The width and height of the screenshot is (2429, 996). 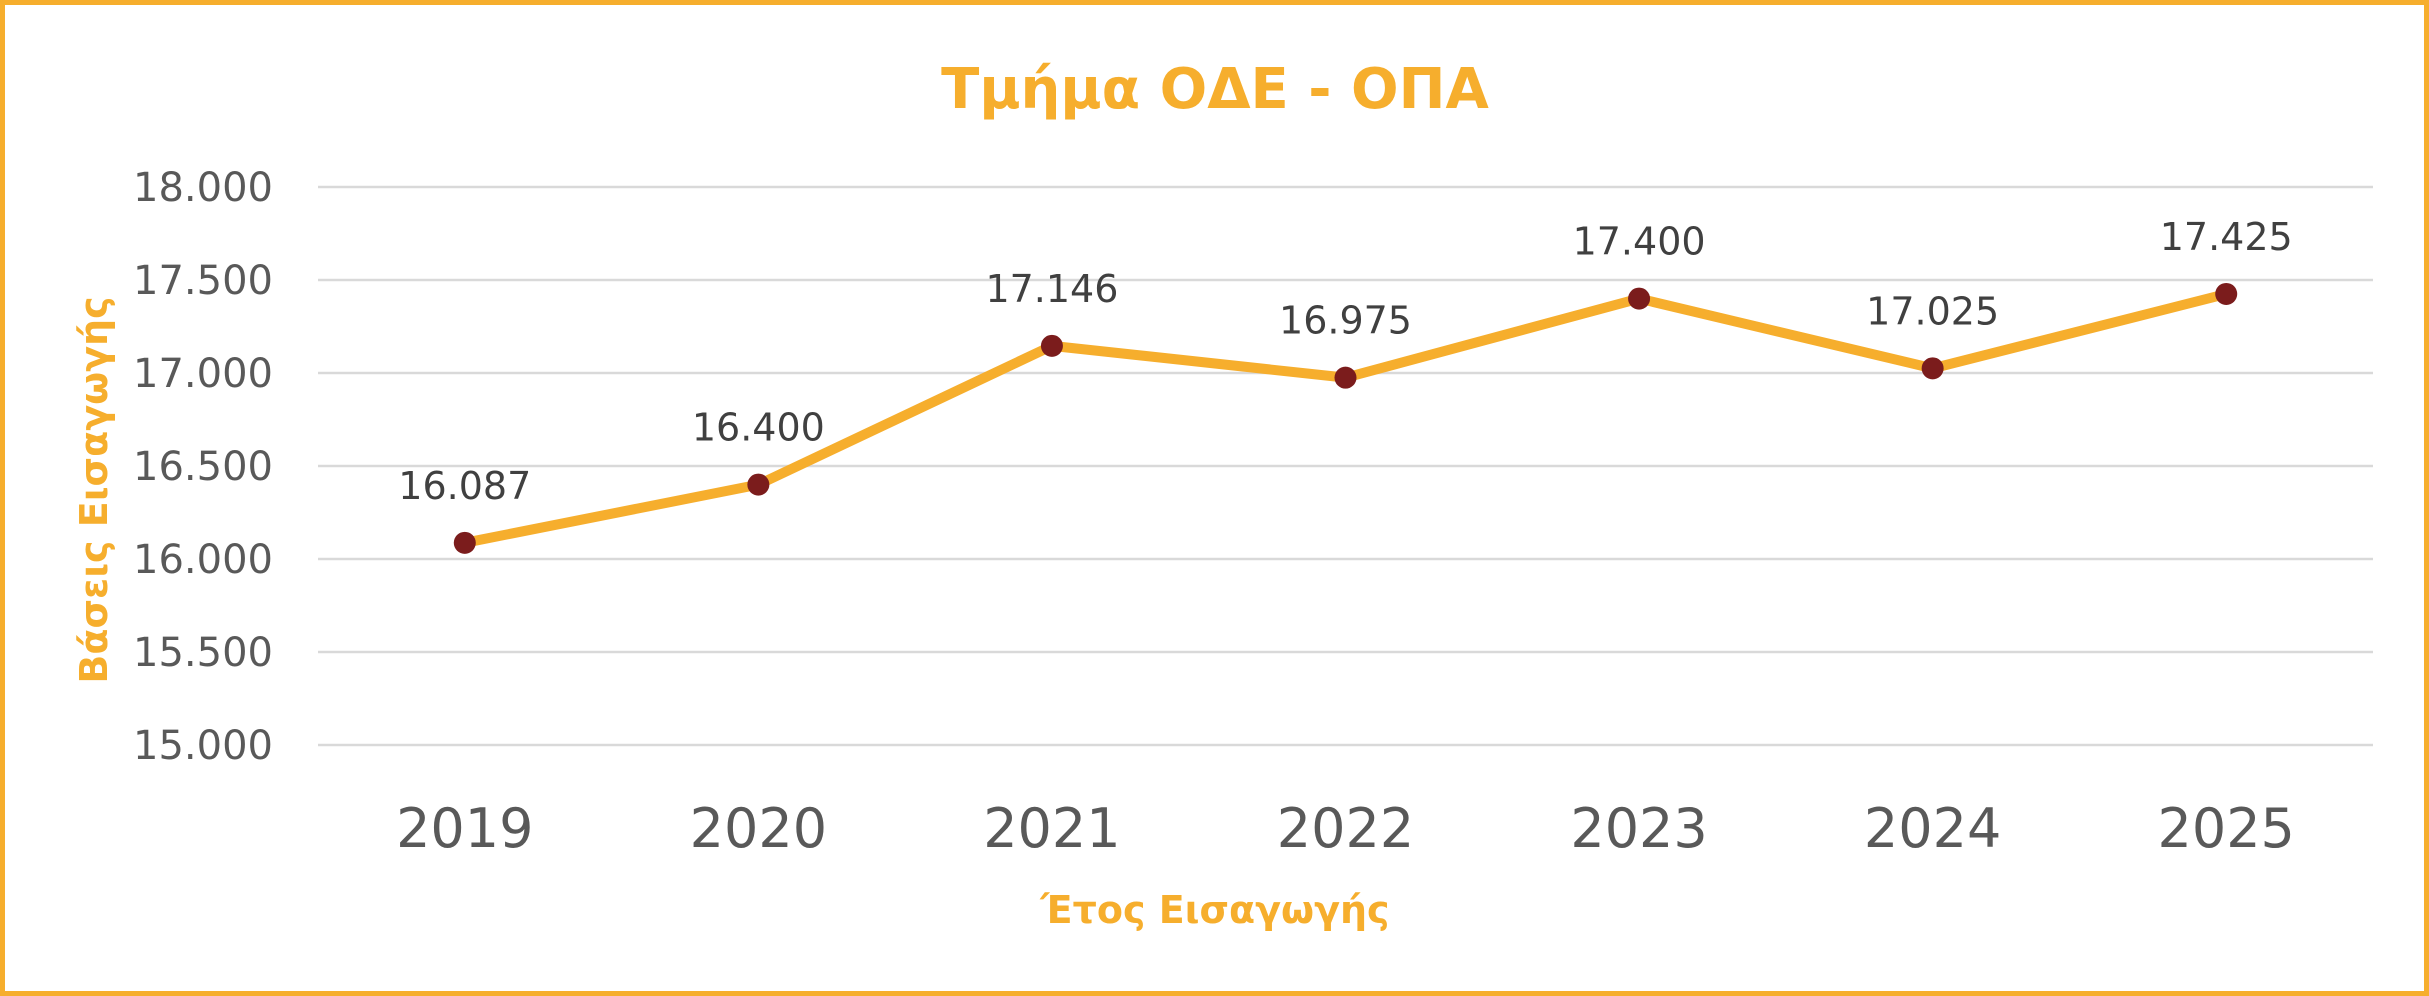 What do you see at coordinates (1932, 311) in the screenshot?
I see `data-label: 17.025` at bounding box center [1932, 311].